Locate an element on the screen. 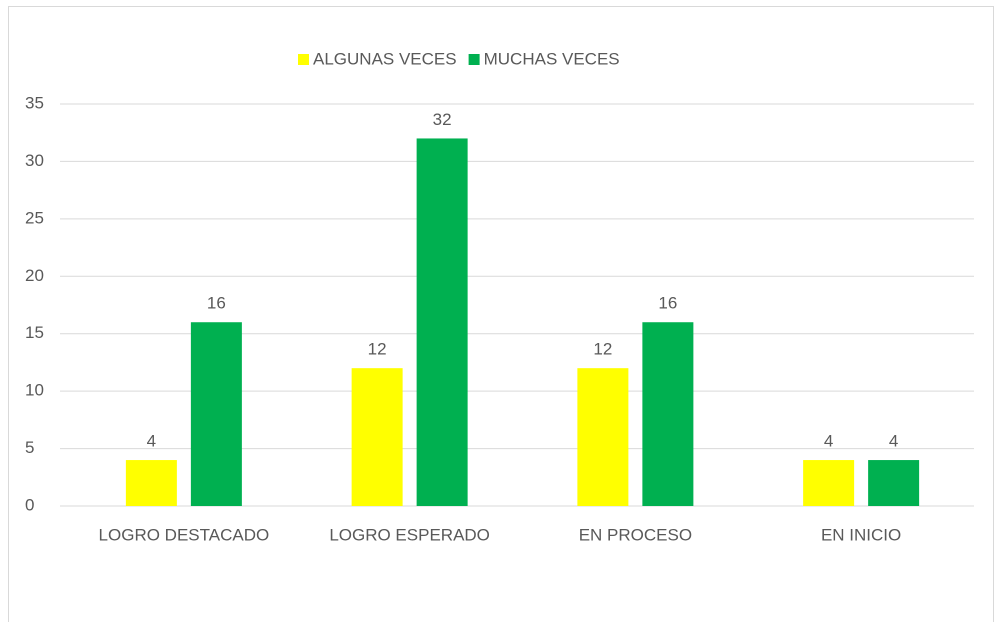  y-tick-label: 0 is located at coordinates (29, 504).